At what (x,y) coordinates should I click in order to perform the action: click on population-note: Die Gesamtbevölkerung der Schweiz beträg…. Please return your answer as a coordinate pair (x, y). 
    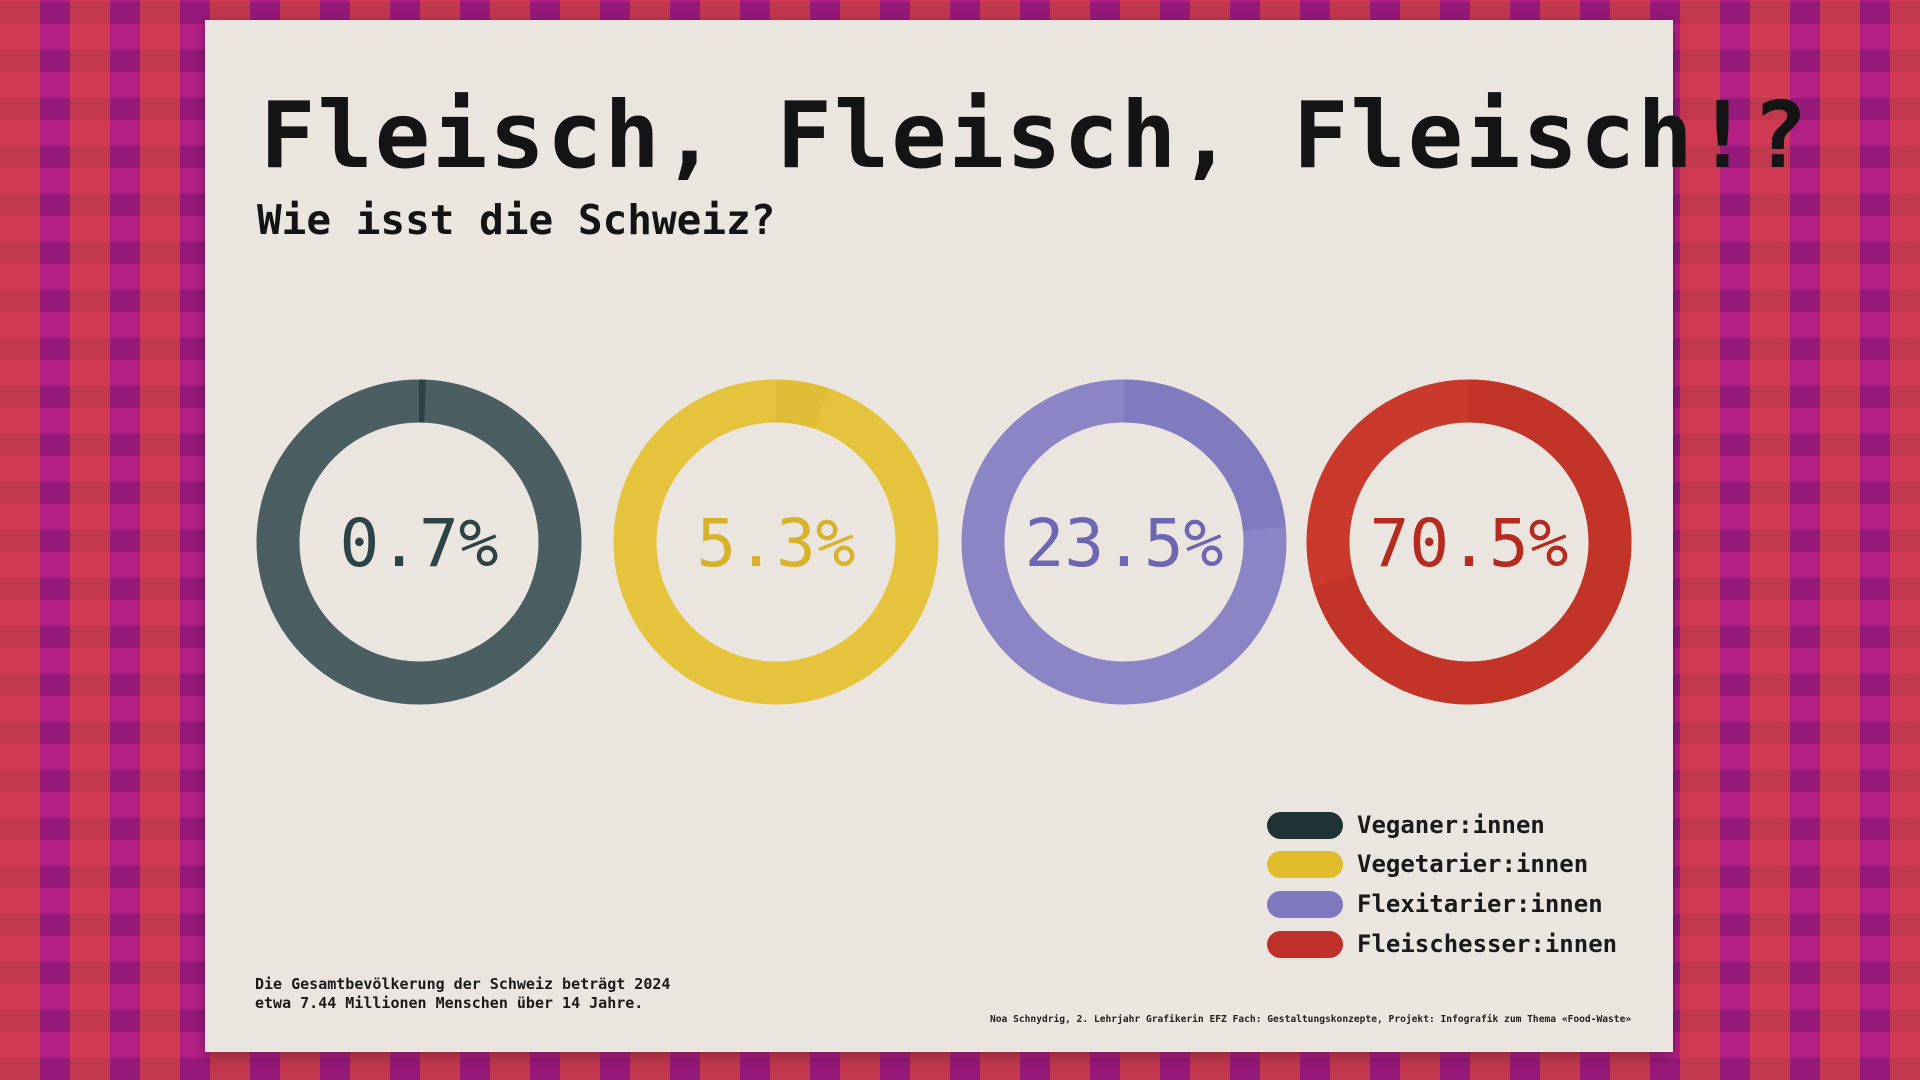
    Looking at the image, I should click on (462, 994).